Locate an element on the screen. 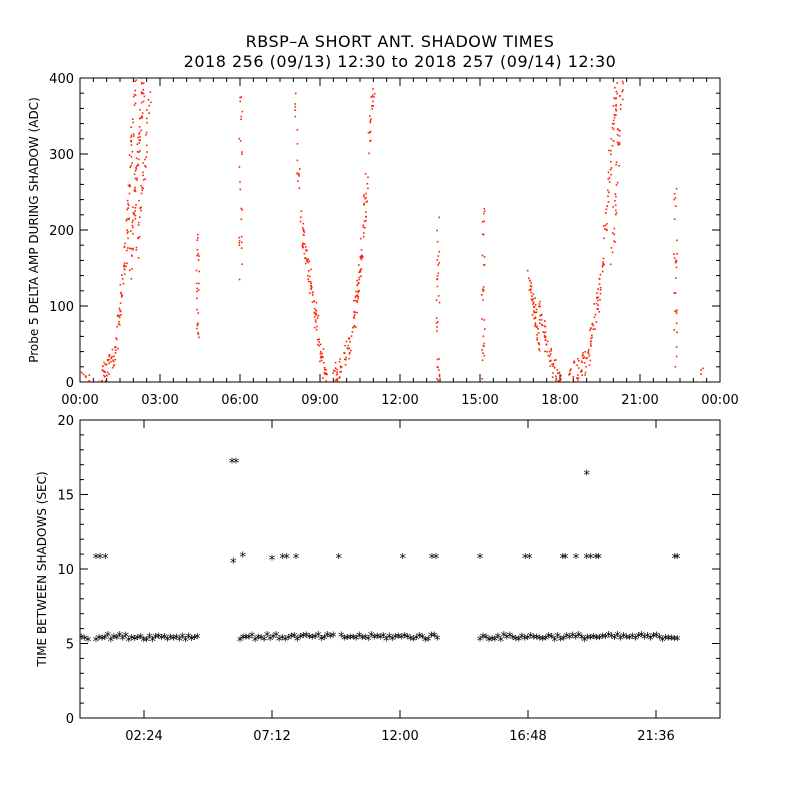 This screenshot has height=800, width=800. x-tick-label: 12:00 is located at coordinates (399, 736).